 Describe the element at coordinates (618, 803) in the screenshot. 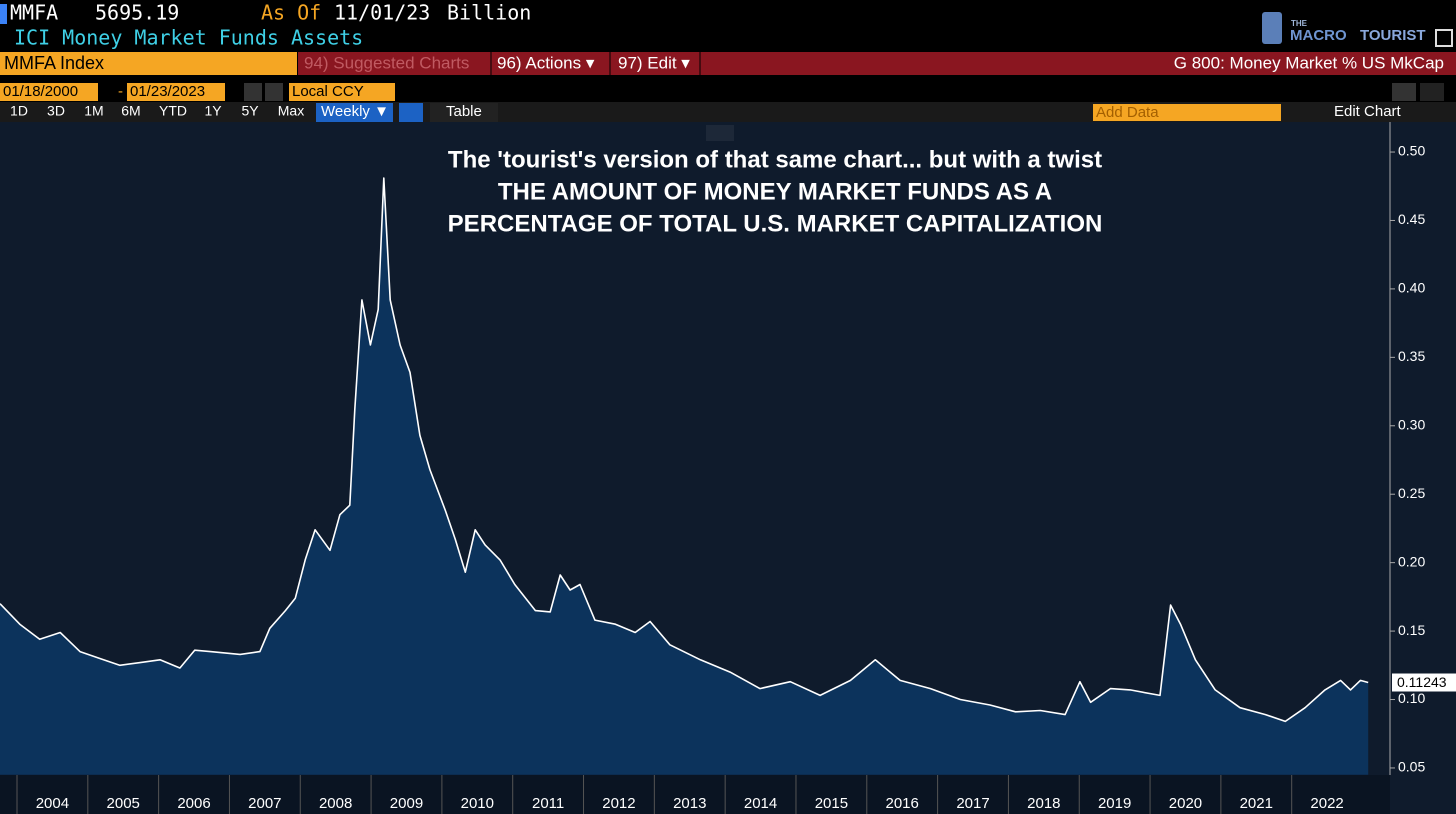

I see `x-tick-label: 2012` at that location.